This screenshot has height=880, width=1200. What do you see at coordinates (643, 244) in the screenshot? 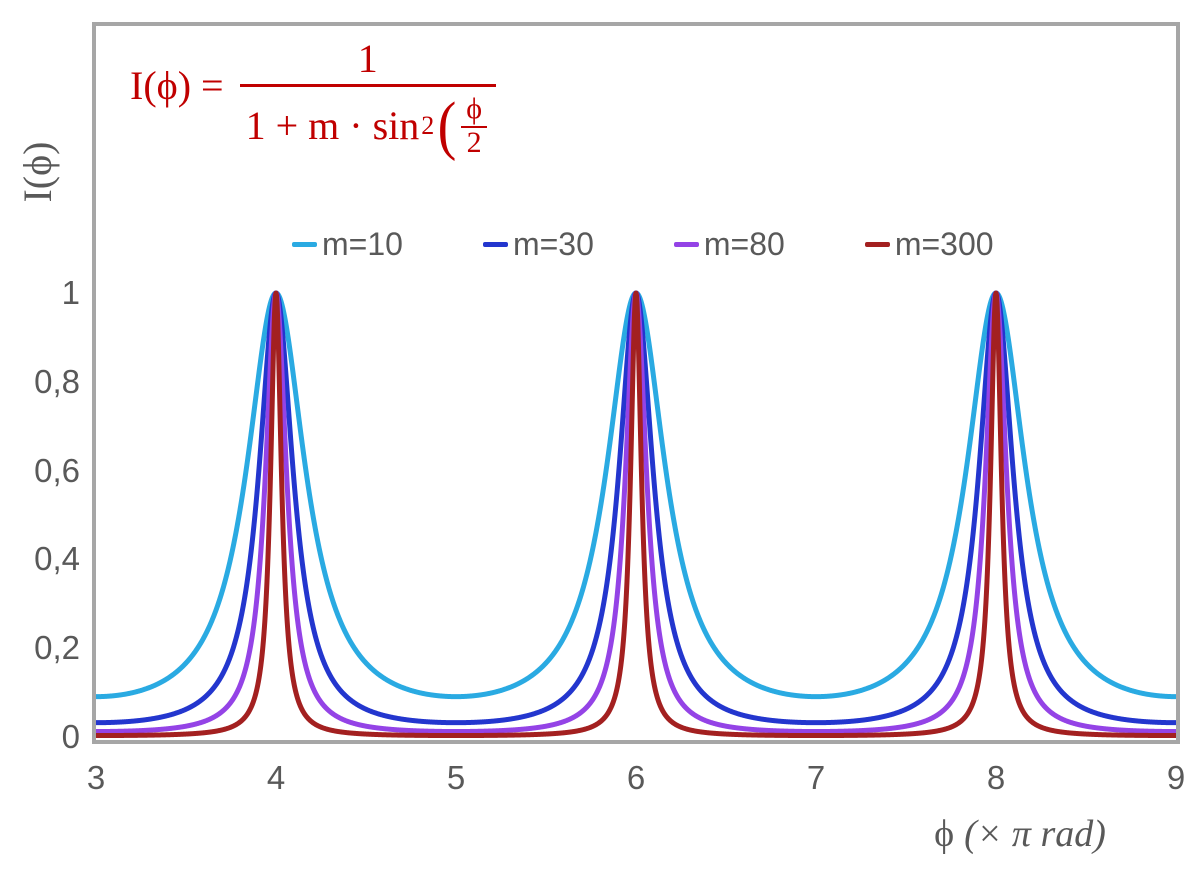
I see `legend: m=10 m=30 m=80 m=300` at bounding box center [643, 244].